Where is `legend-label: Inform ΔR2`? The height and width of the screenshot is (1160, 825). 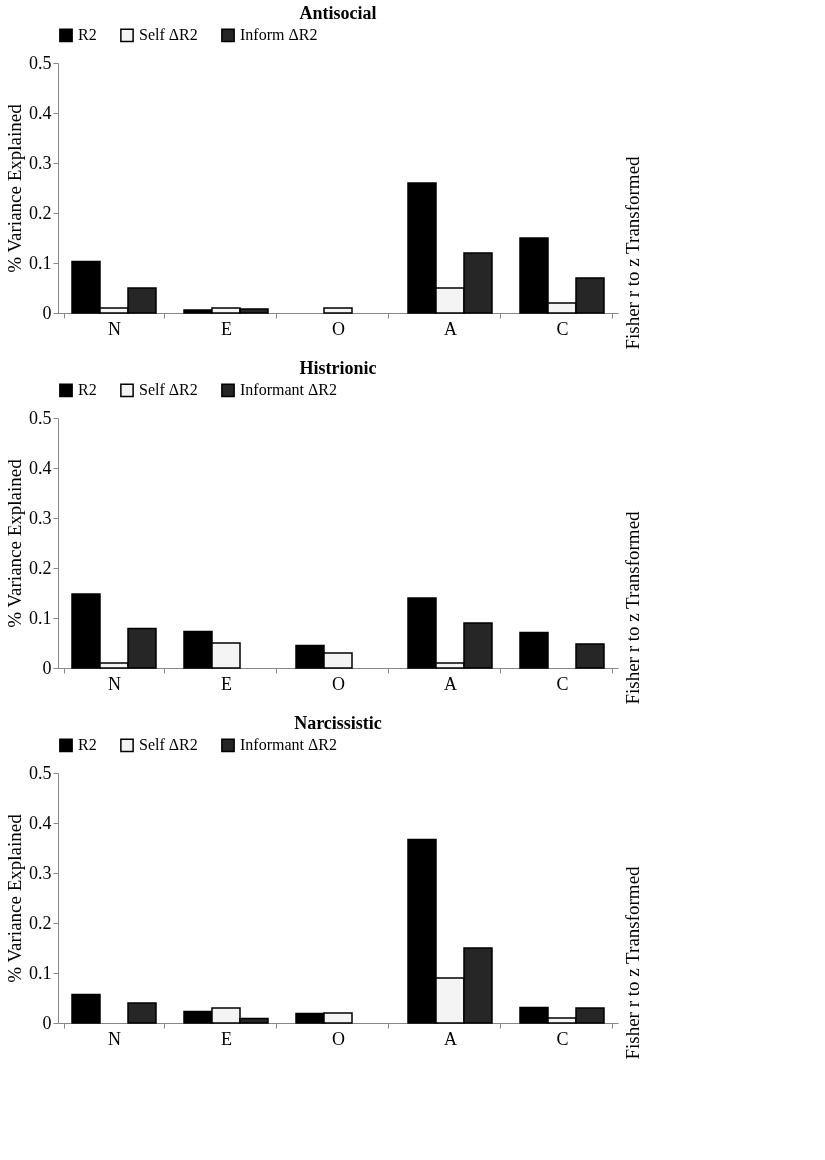 legend-label: Inform ΔR2 is located at coordinates (279, 35).